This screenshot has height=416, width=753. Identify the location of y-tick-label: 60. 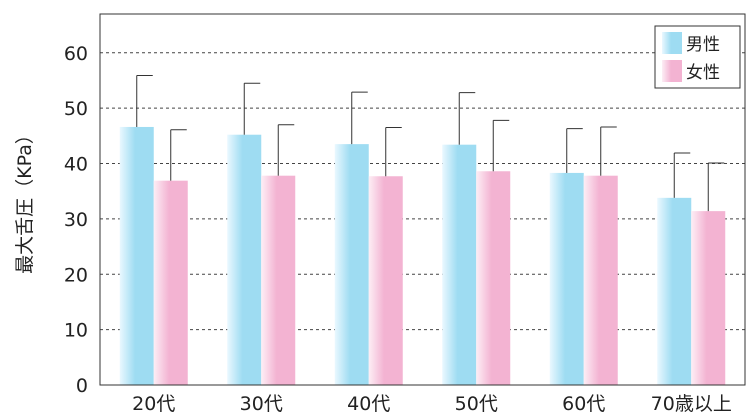
(76, 54).